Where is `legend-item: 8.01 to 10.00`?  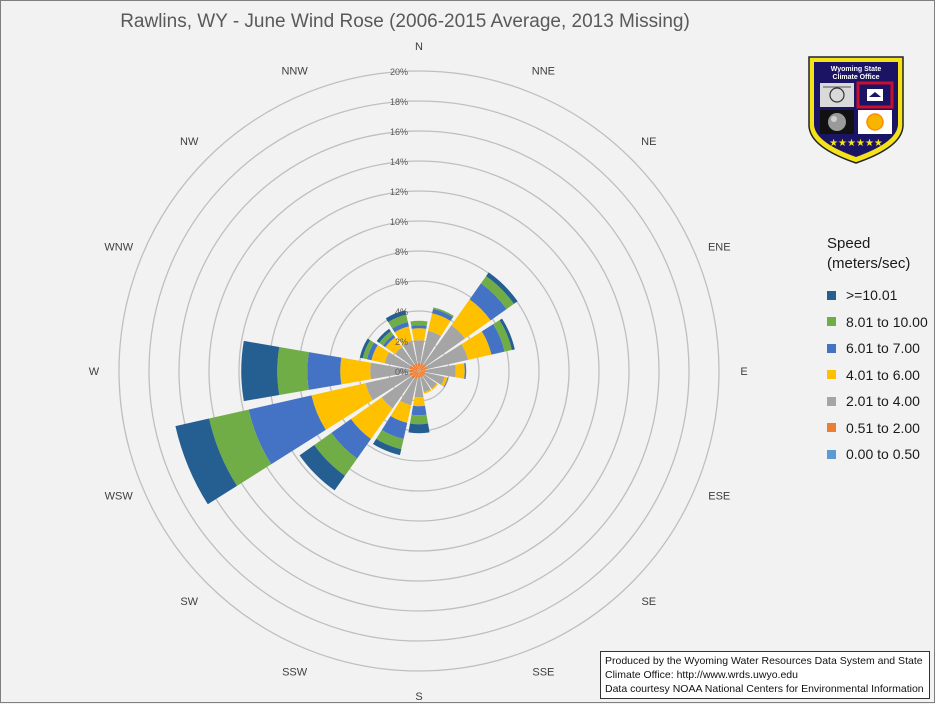
legend-item: 8.01 to 10.00 is located at coordinates (877, 322).